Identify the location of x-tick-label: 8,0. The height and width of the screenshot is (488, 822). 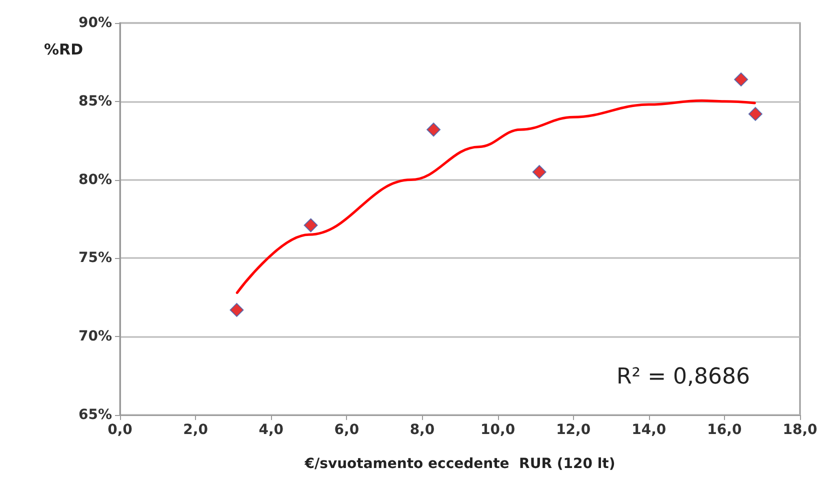
(422, 430).